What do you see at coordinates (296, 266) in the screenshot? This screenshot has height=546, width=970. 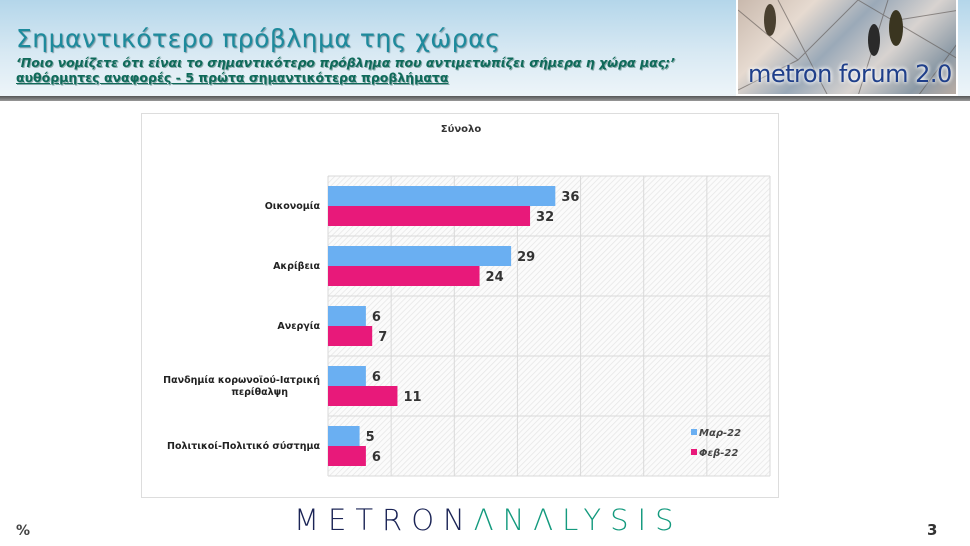 I see `category-label: Ακρίβεια` at bounding box center [296, 266].